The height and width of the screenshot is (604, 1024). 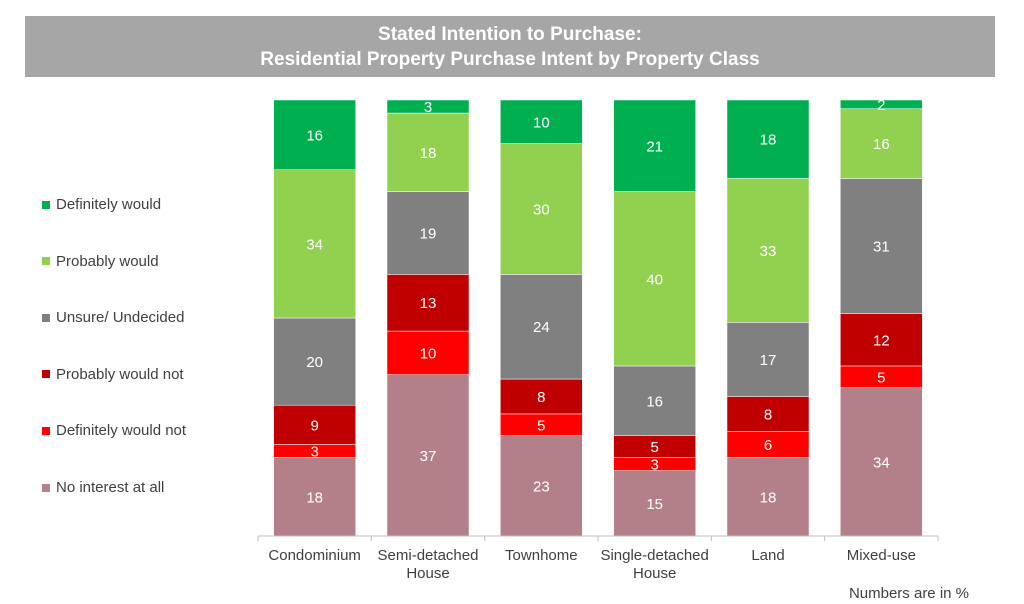 I want to click on bar-segment-semi-detached-house-probably-would, so click(x=428, y=152).